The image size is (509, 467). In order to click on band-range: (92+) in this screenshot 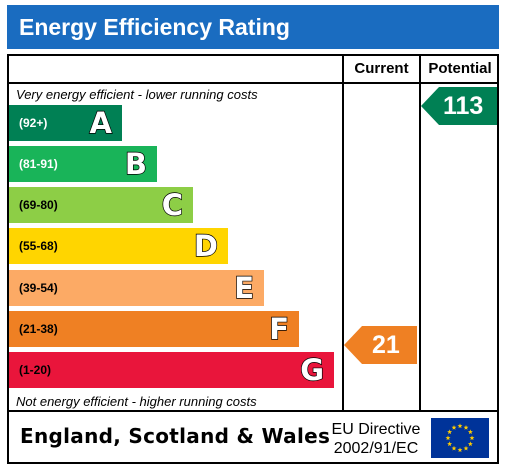, I will do `click(33, 123)`.